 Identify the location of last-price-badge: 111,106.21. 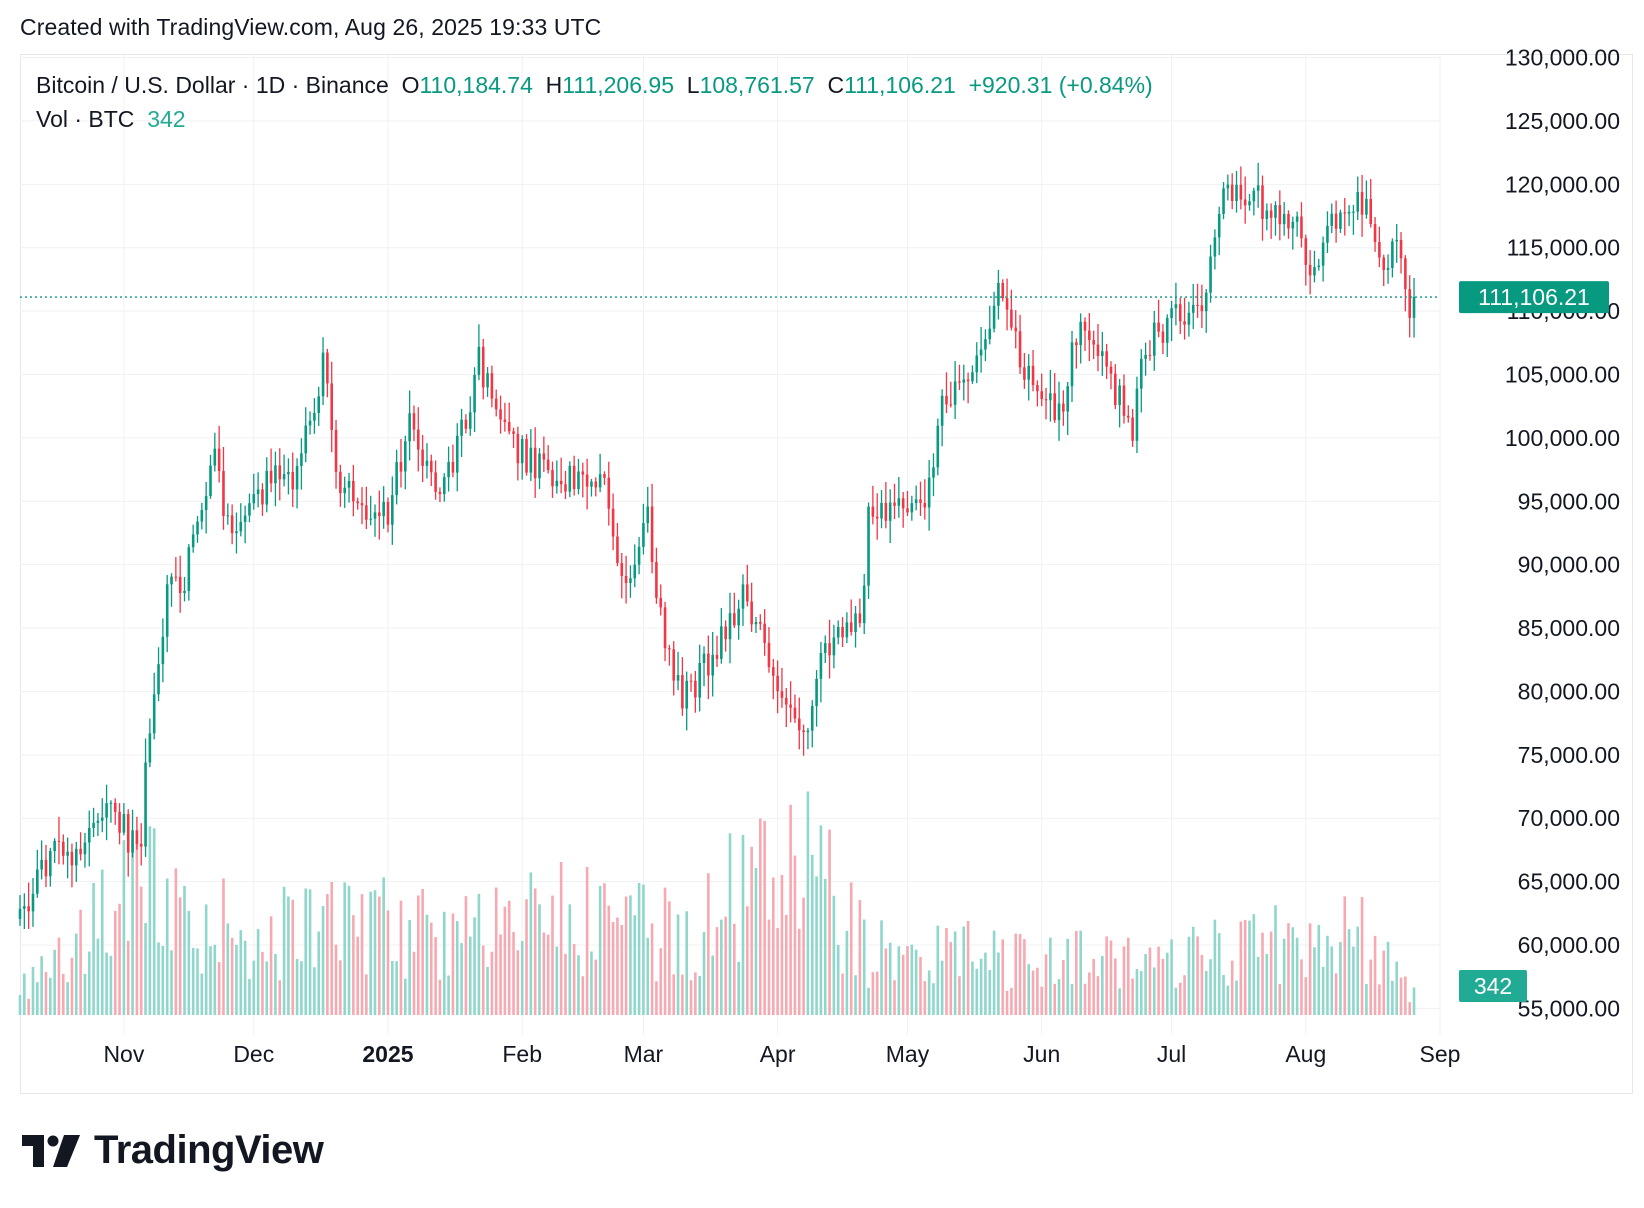
(1534, 297).